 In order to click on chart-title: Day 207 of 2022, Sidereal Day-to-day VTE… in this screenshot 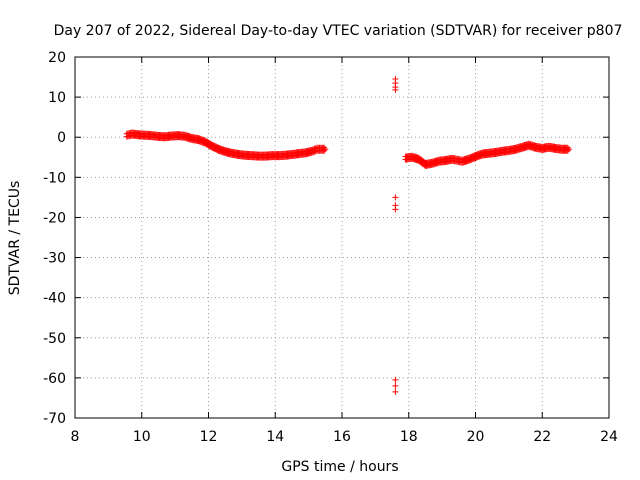, I will do `click(338, 31)`.